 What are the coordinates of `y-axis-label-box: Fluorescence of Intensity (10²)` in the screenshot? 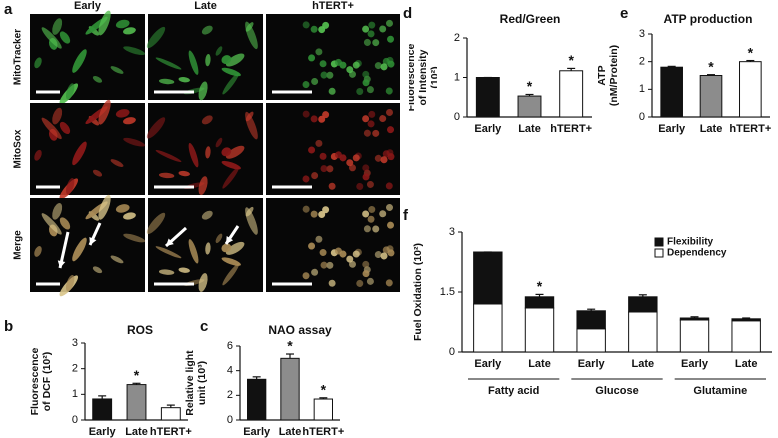 It's located at (423, 78).